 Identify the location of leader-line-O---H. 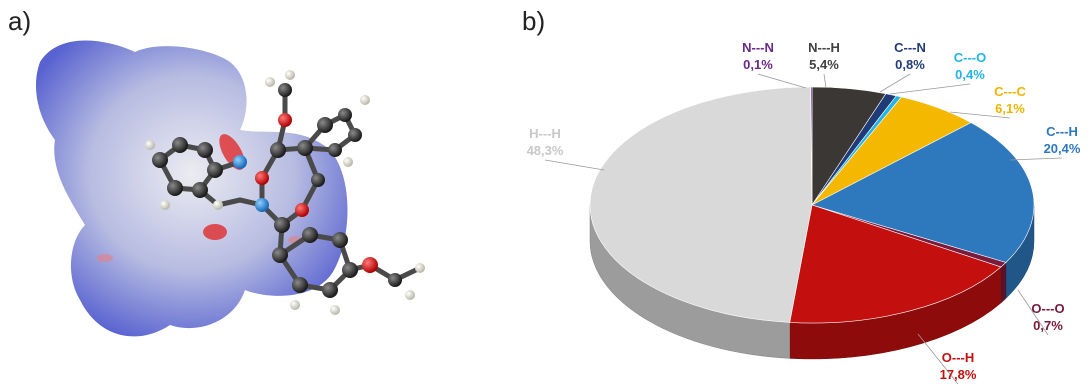
(938, 359).